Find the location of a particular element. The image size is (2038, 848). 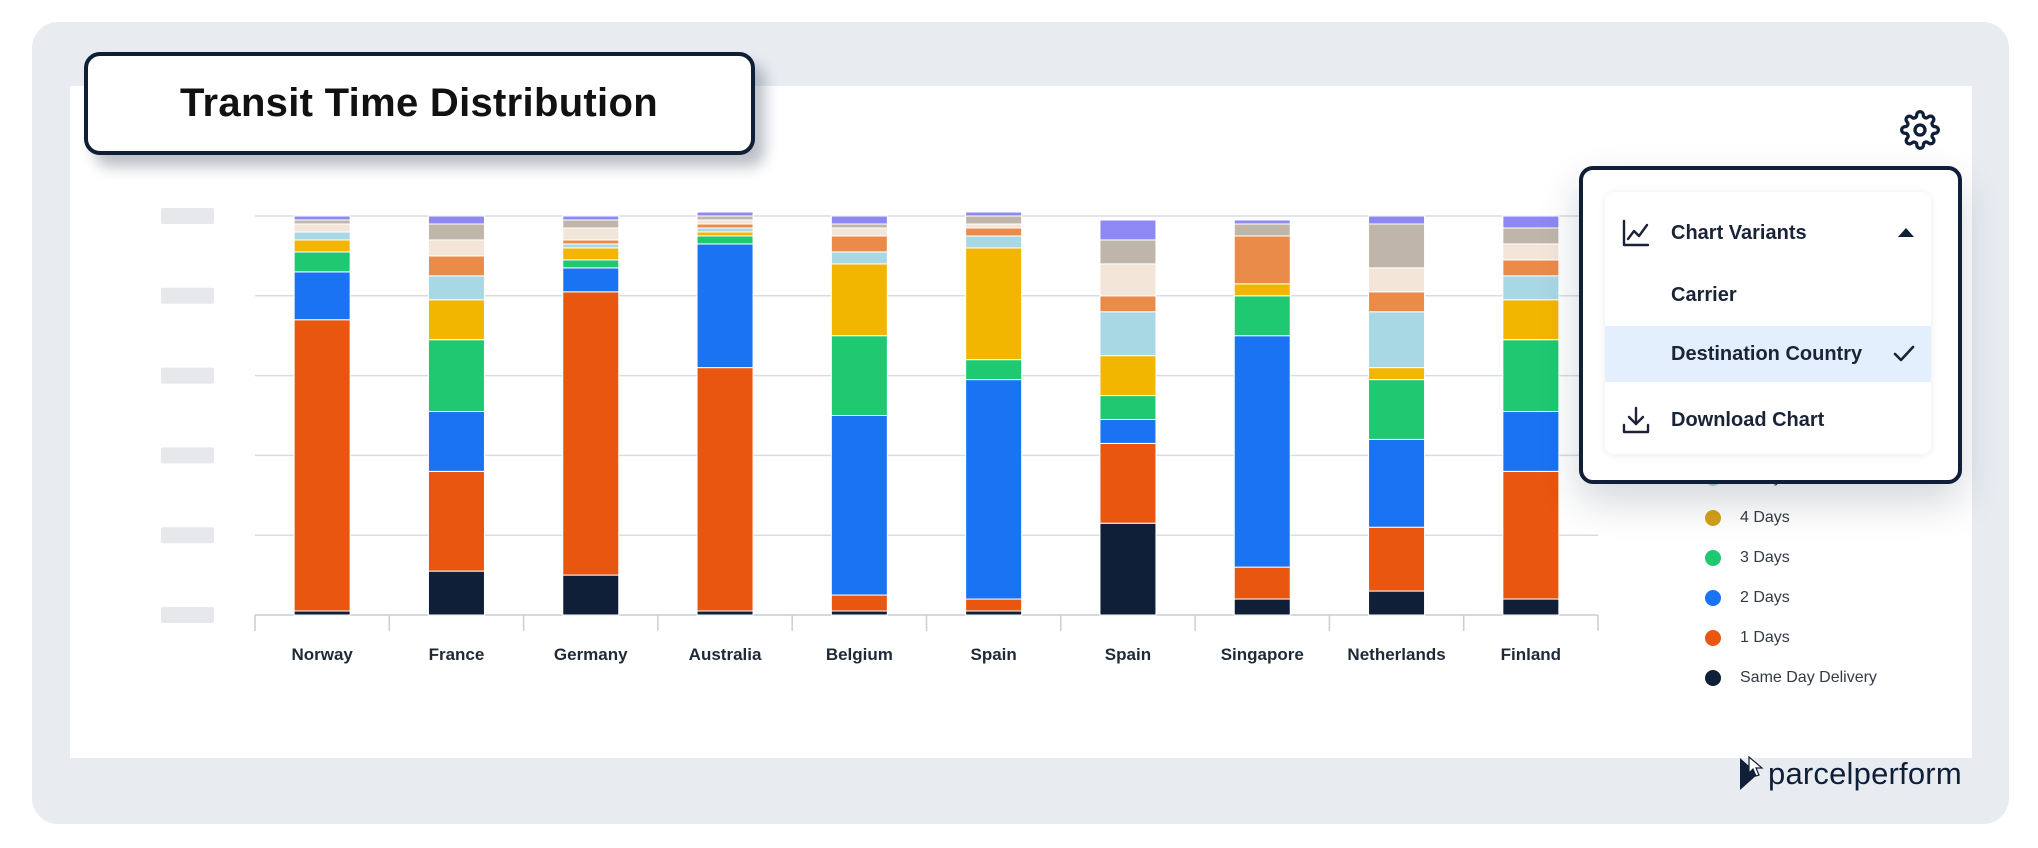

mouse-pointer-icon is located at coordinates (1756, 766).